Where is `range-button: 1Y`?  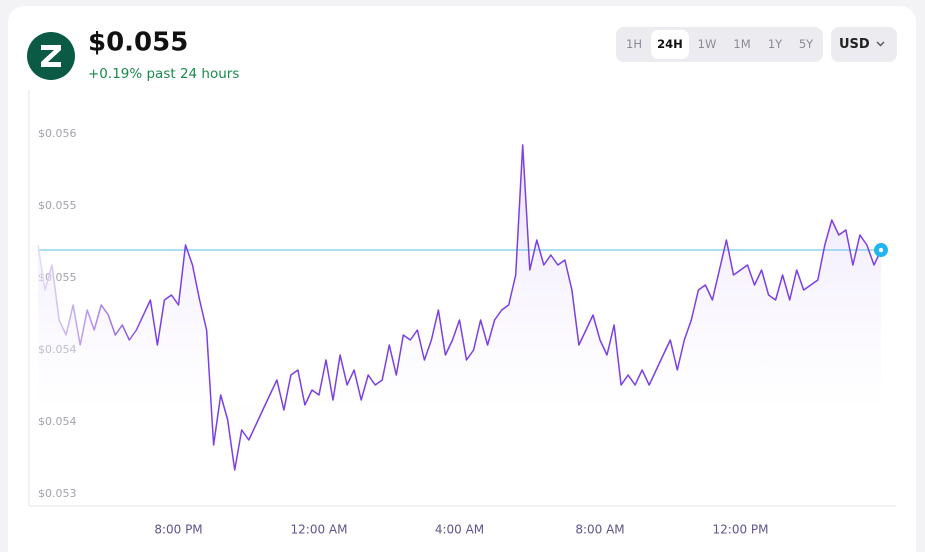 range-button: 1Y is located at coordinates (775, 44).